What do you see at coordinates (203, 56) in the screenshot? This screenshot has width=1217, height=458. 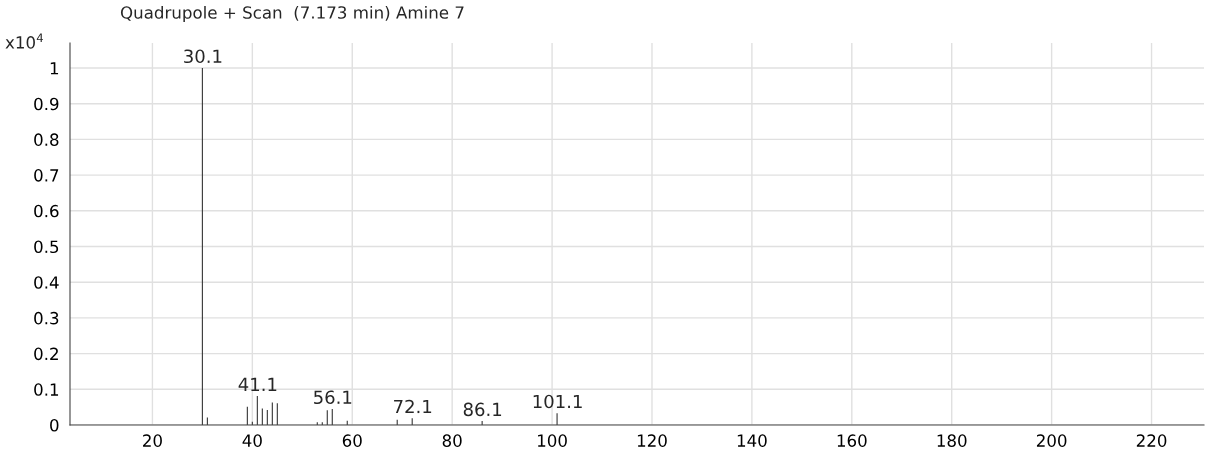 I see `annotation: 30.1` at bounding box center [203, 56].